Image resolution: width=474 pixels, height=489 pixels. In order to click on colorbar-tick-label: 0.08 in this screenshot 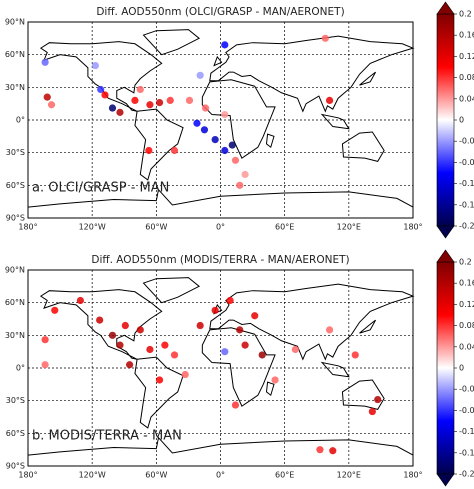, I will do `click(466, 325)`.